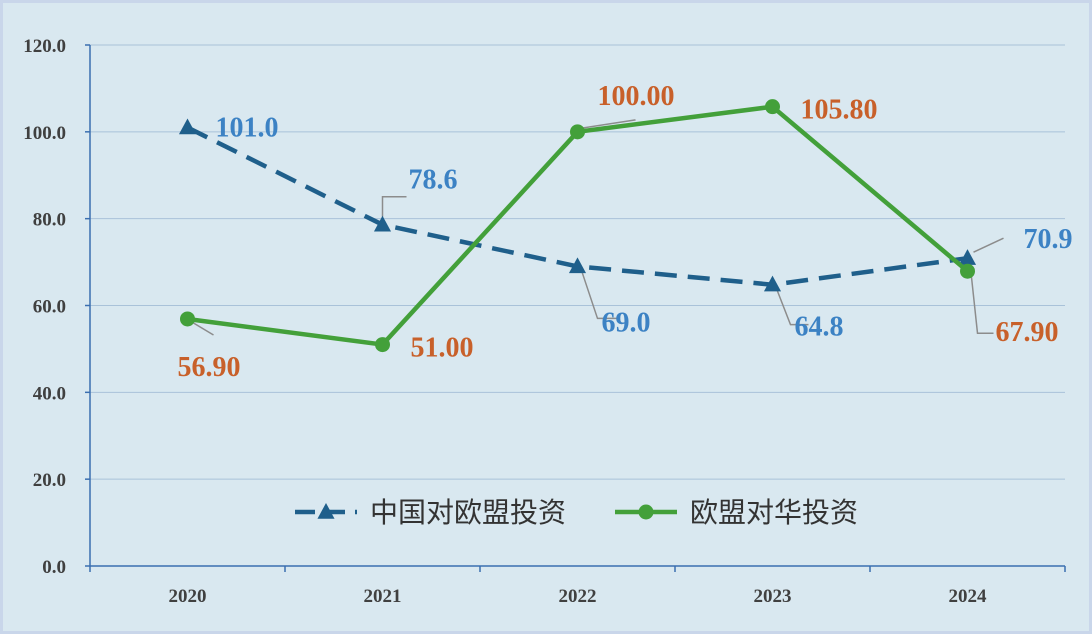 This screenshot has height=634, width=1092. Describe the element at coordinates (839, 110) in the screenshot. I see `data-label: 105.80` at that location.